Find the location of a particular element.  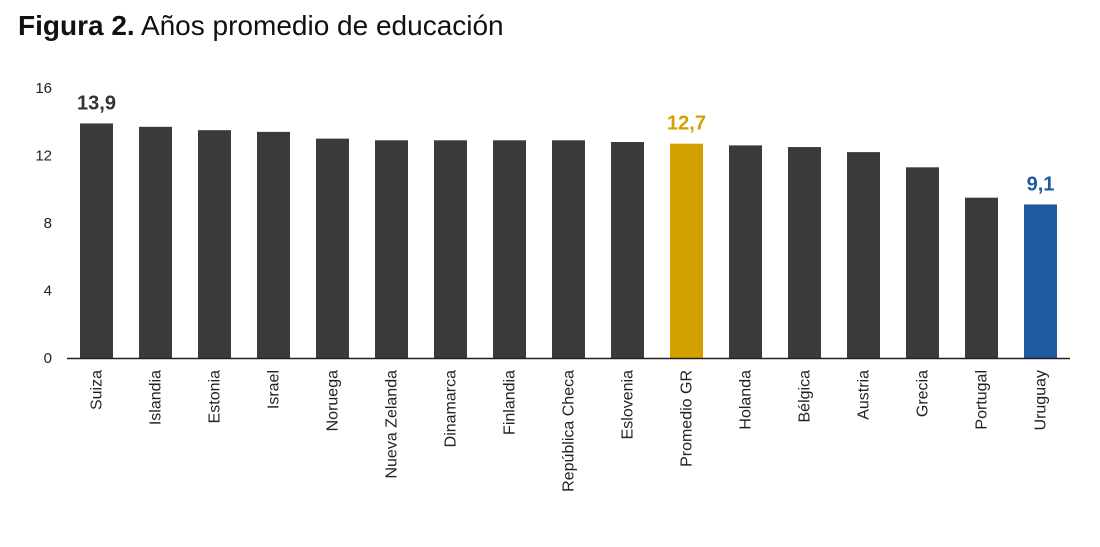

x-tick-label: Grecia is located at coordinates (923, 393).